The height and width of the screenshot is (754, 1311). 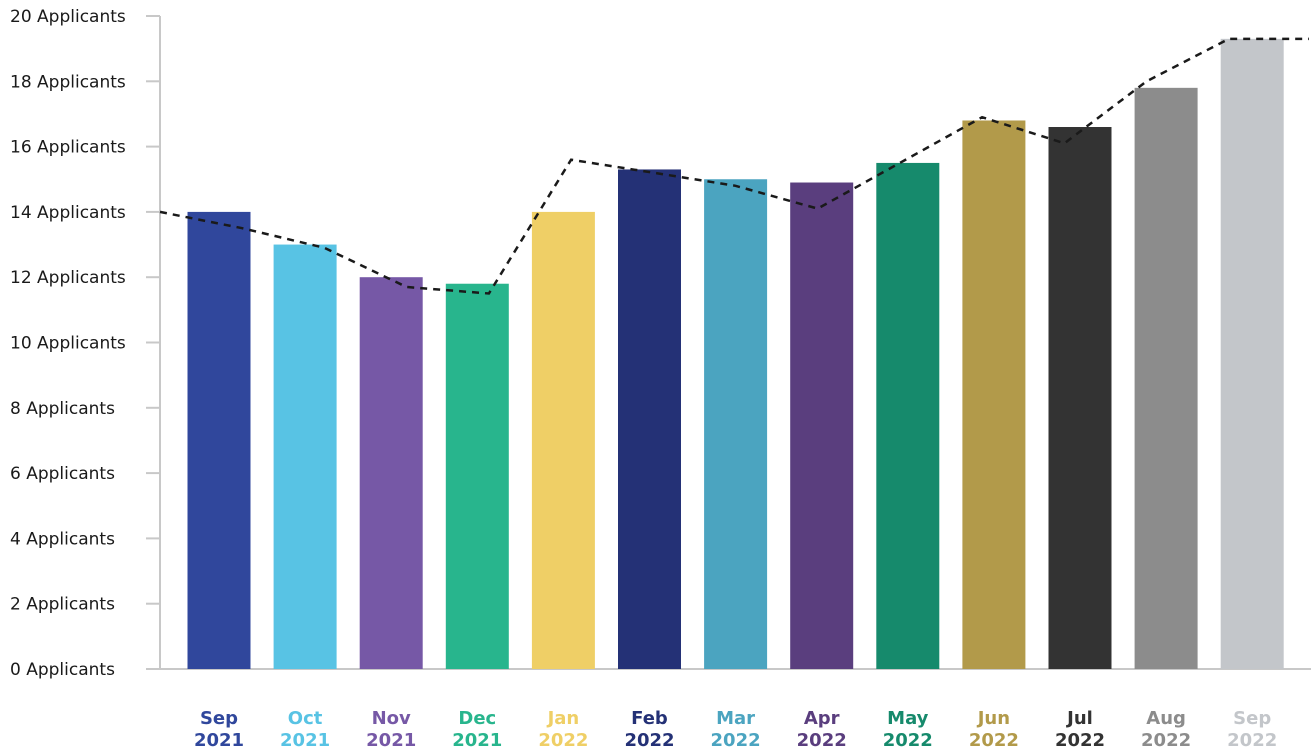 What do you see at coordinates (822, 718) in the screenshot?
I see `x-tick-label-month: Apr` at bounding box center [822, 718].